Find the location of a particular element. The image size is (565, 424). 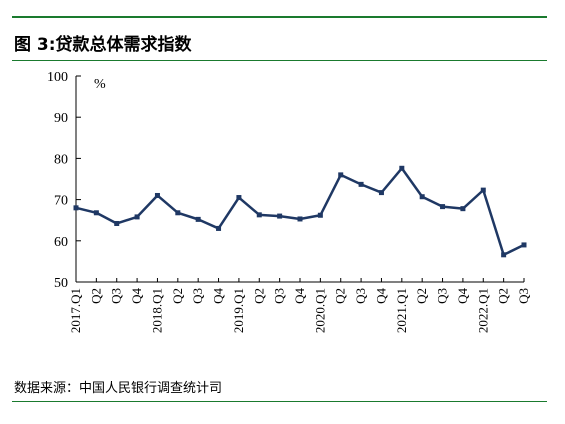

x-tick-label: 2019.Q1 is located at coordinates (238, 310).